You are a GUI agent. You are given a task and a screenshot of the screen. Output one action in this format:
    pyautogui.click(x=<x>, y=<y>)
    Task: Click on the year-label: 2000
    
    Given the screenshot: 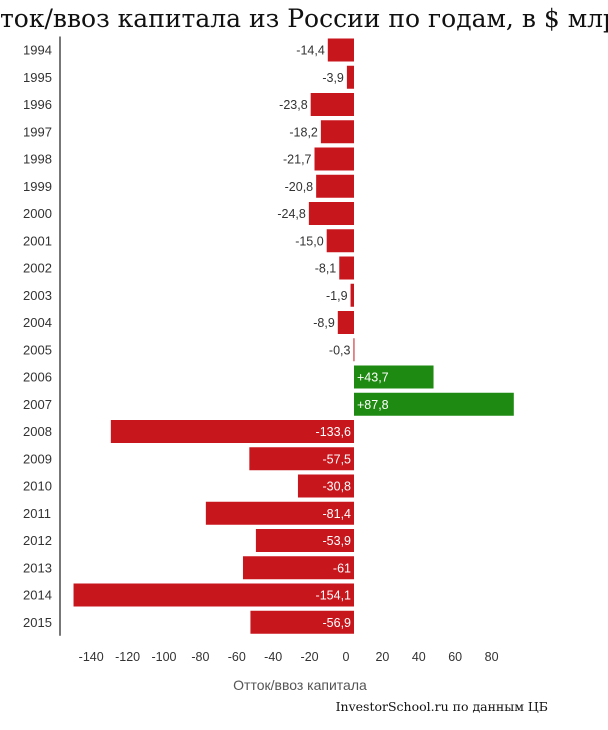 What is the action you would take?
    pyautogui.click(x=37, y=213)
    